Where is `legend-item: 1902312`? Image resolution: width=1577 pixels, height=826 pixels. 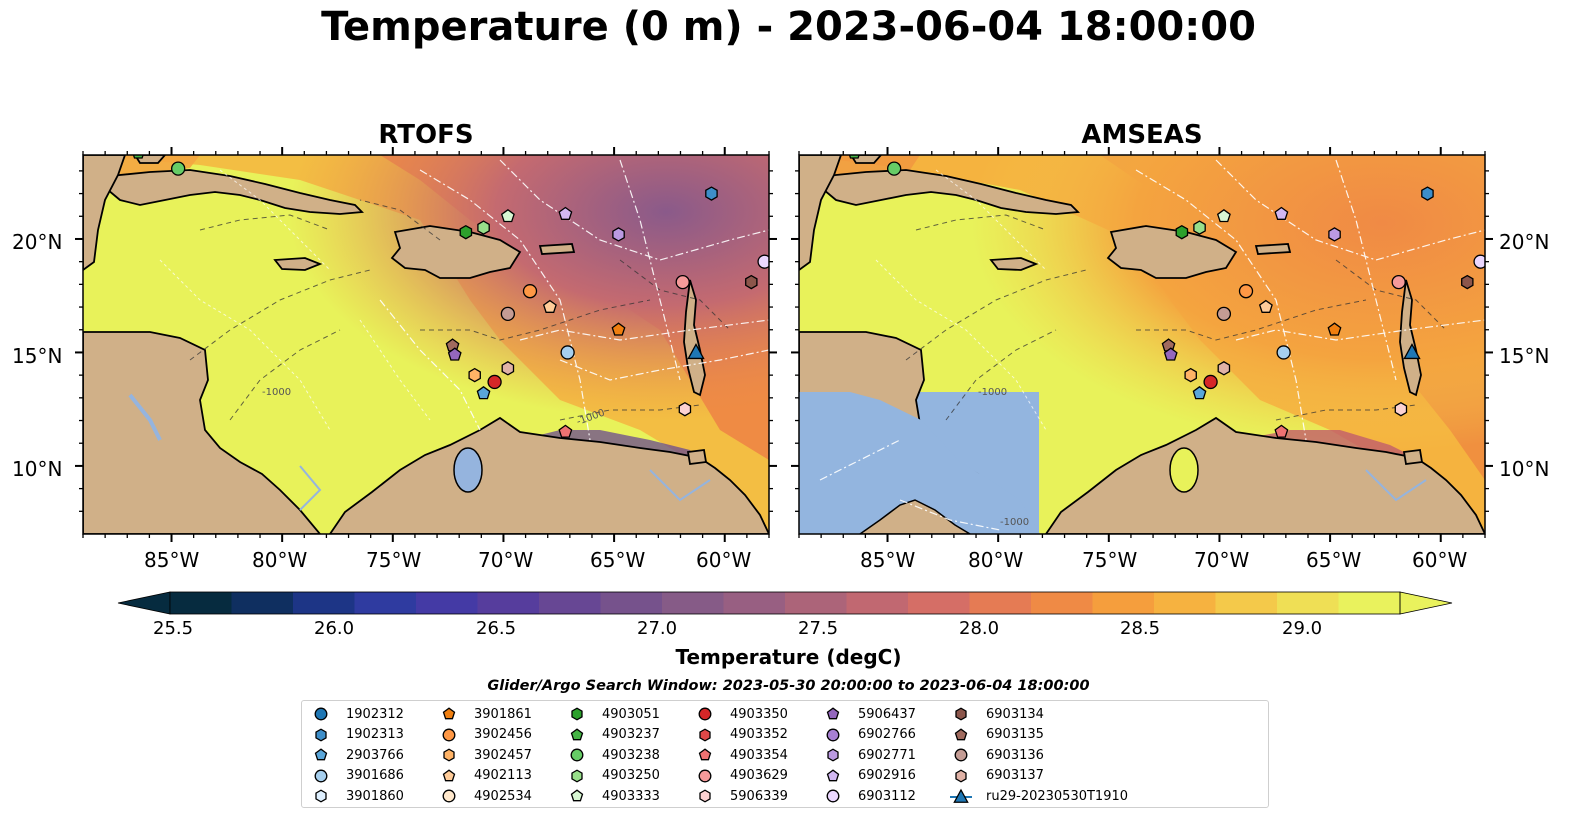
legend-item: 1902312 is located at coordinates (357, 714).